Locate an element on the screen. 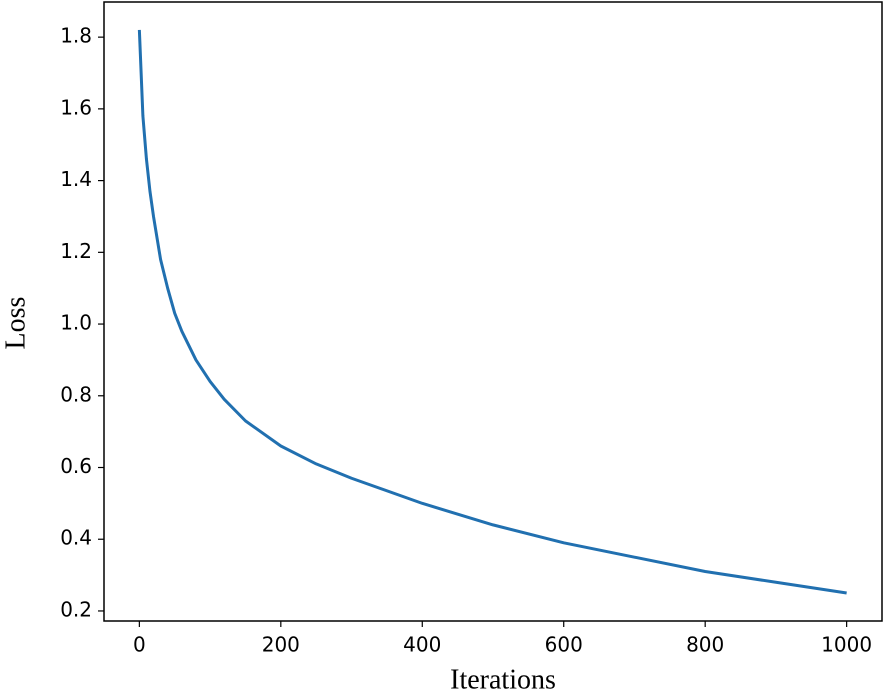 The height and width of the screenshot is (696, 886). y-tick-label: 0.4 is located at coordinates (76, 538).